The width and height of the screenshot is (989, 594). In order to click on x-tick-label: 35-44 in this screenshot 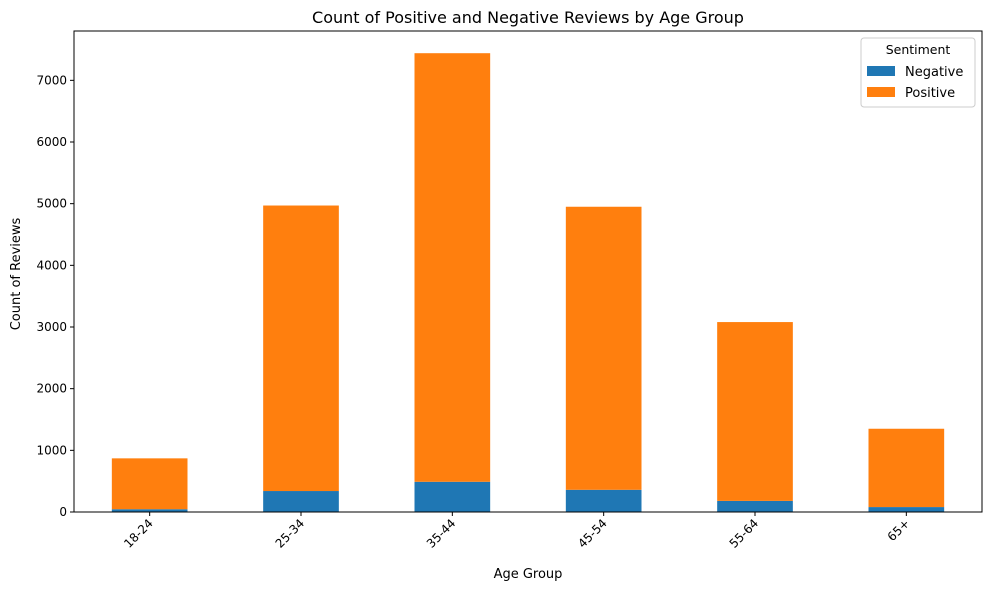, I will do `click(441, 533)`.